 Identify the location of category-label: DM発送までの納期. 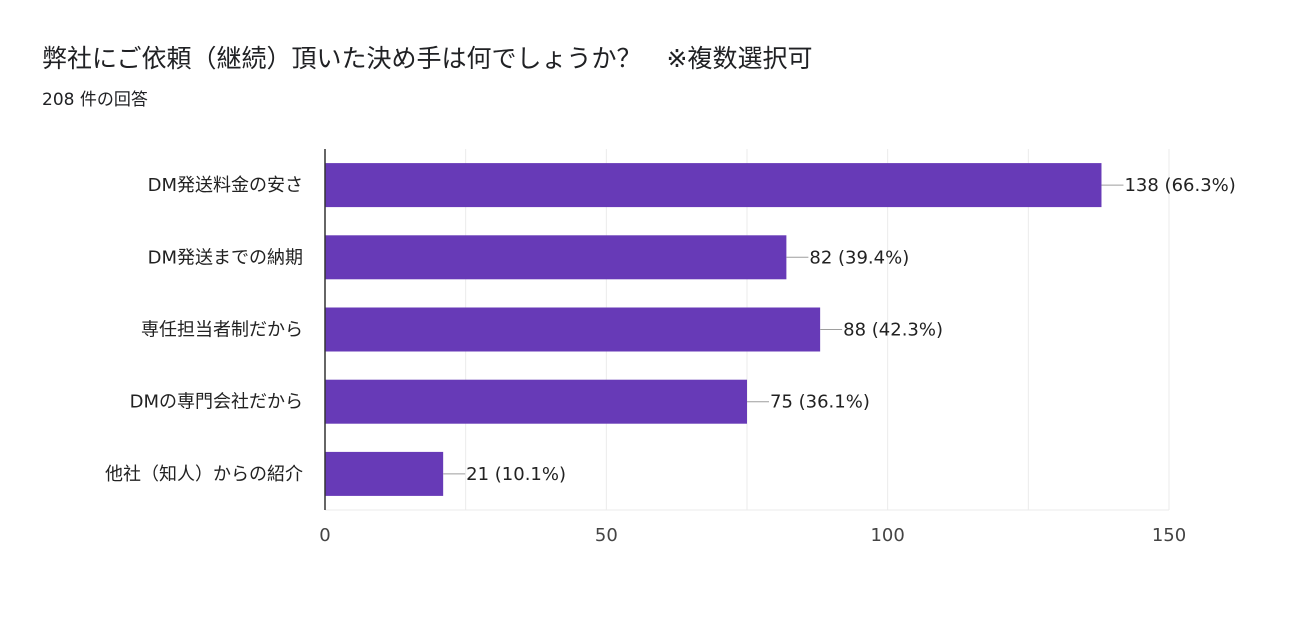
(225, 257).